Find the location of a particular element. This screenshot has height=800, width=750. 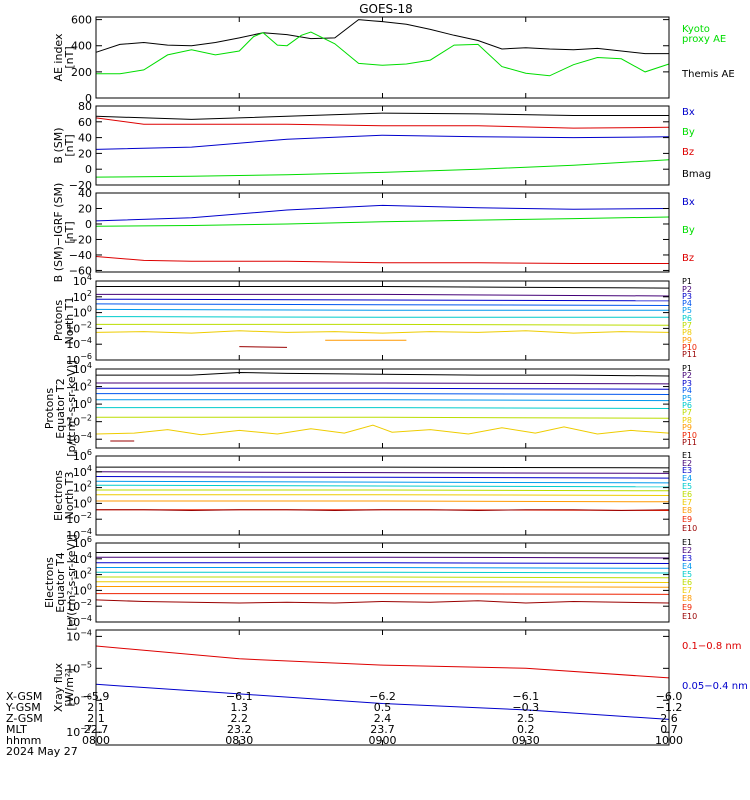

ephem-value: 0930 is located at coordinates (526, 740).